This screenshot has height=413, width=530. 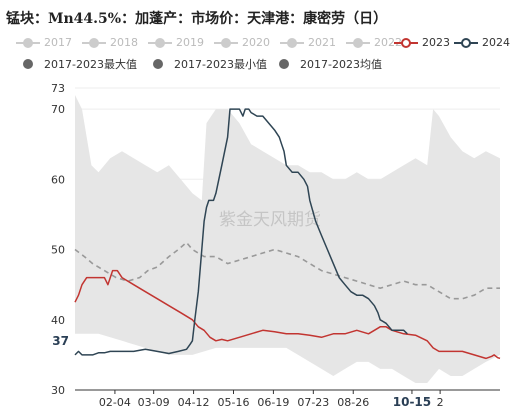 I want to click on legend-item-2021: 2021, so click(x=308, y=42).